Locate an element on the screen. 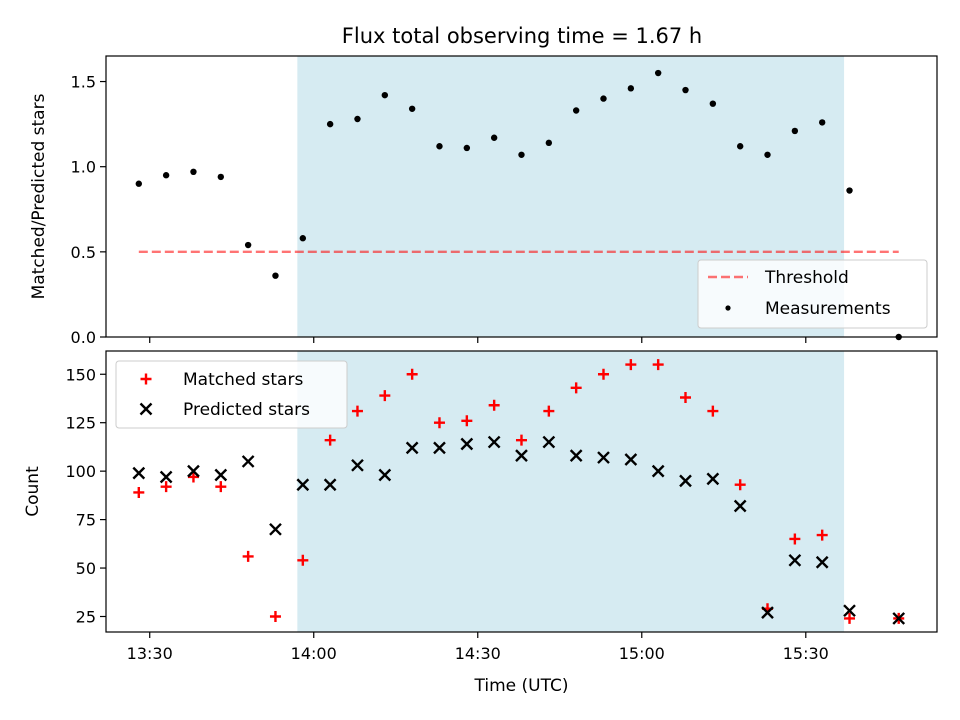 Image resolution: width=960 pixels, height=720 pixels. x-tick-label: 15:30 is located at coordinates (806, 653).